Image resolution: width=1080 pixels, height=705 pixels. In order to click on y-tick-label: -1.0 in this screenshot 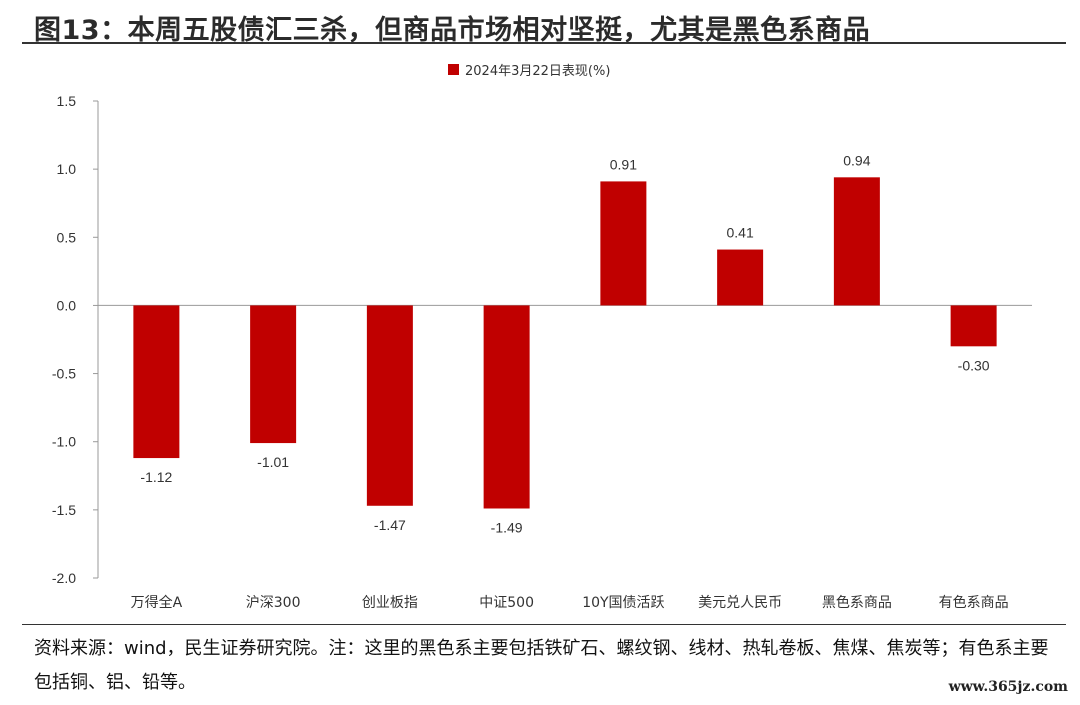, I will do `click(64, 442)`.